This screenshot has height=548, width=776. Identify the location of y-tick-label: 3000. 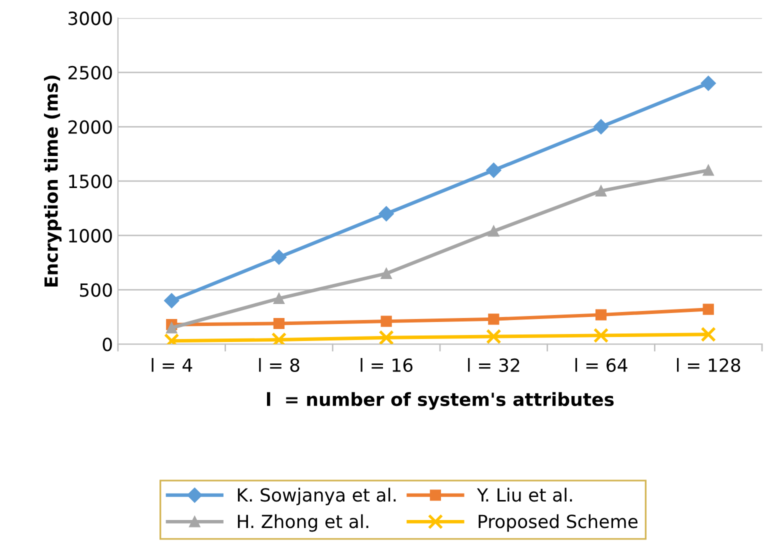
(90, 19).